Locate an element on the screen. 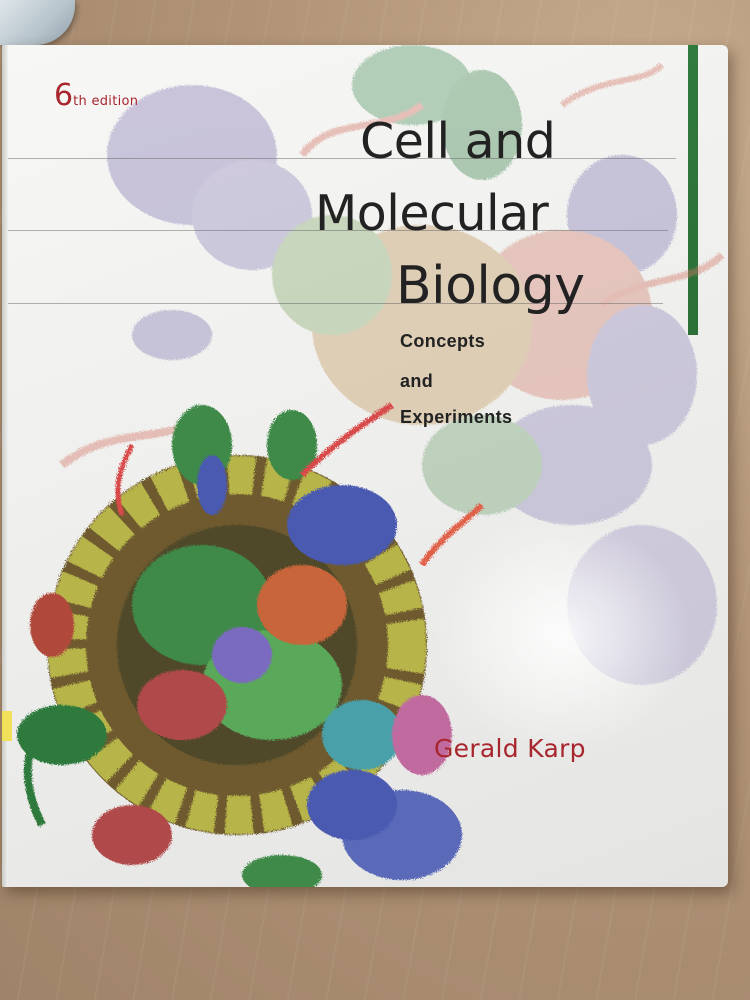 This screenshot has height=1000, width=750. author-name: Gerald Karp is located at coordinates (510, 748).